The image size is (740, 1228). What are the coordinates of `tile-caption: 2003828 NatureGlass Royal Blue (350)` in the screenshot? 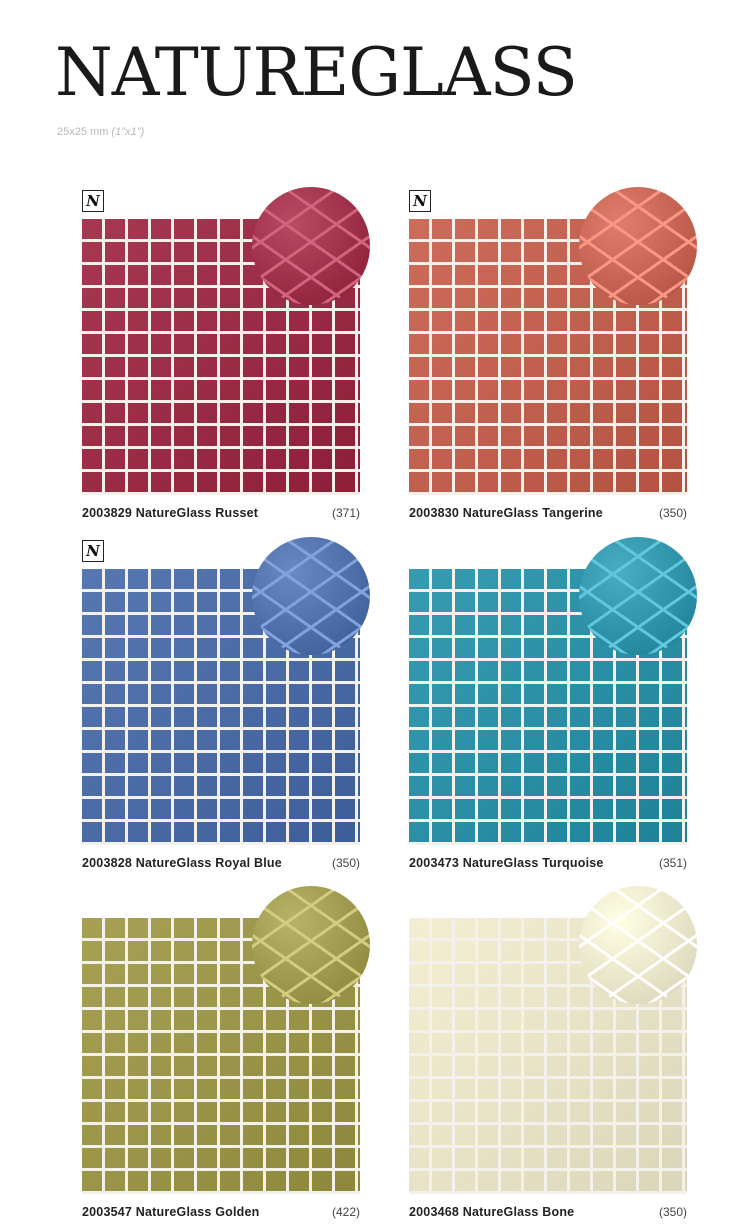 It's located at (221, 863).